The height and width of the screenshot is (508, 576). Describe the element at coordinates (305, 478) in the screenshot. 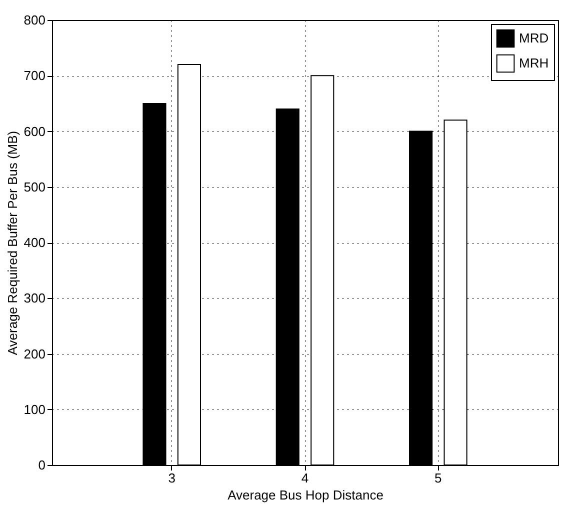

I see `x-tick-label: 4` at that location.